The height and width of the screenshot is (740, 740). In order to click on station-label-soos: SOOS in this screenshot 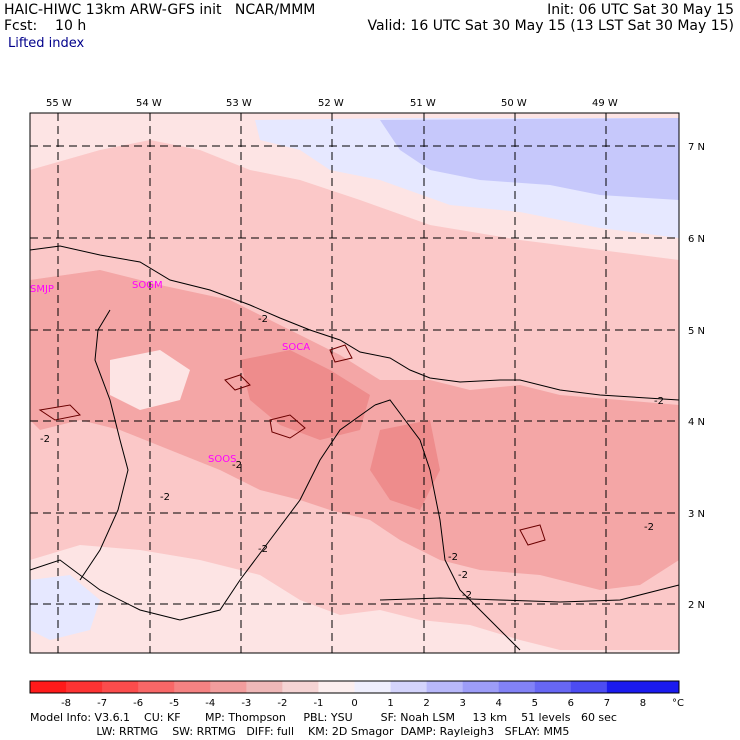, I will do `click(222, 459)`.